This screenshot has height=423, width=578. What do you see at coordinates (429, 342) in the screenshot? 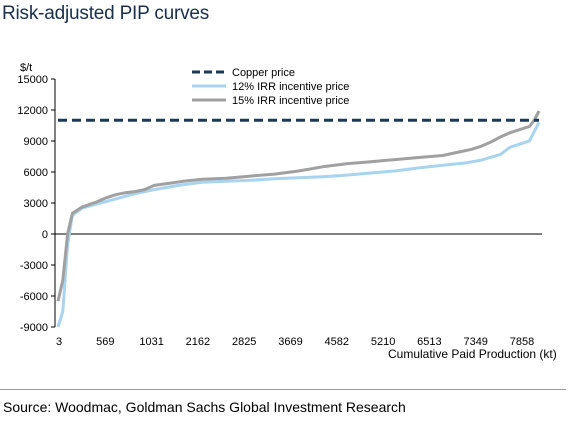
I see `x-tick-label: 6513` at bounding box center [429, 342].